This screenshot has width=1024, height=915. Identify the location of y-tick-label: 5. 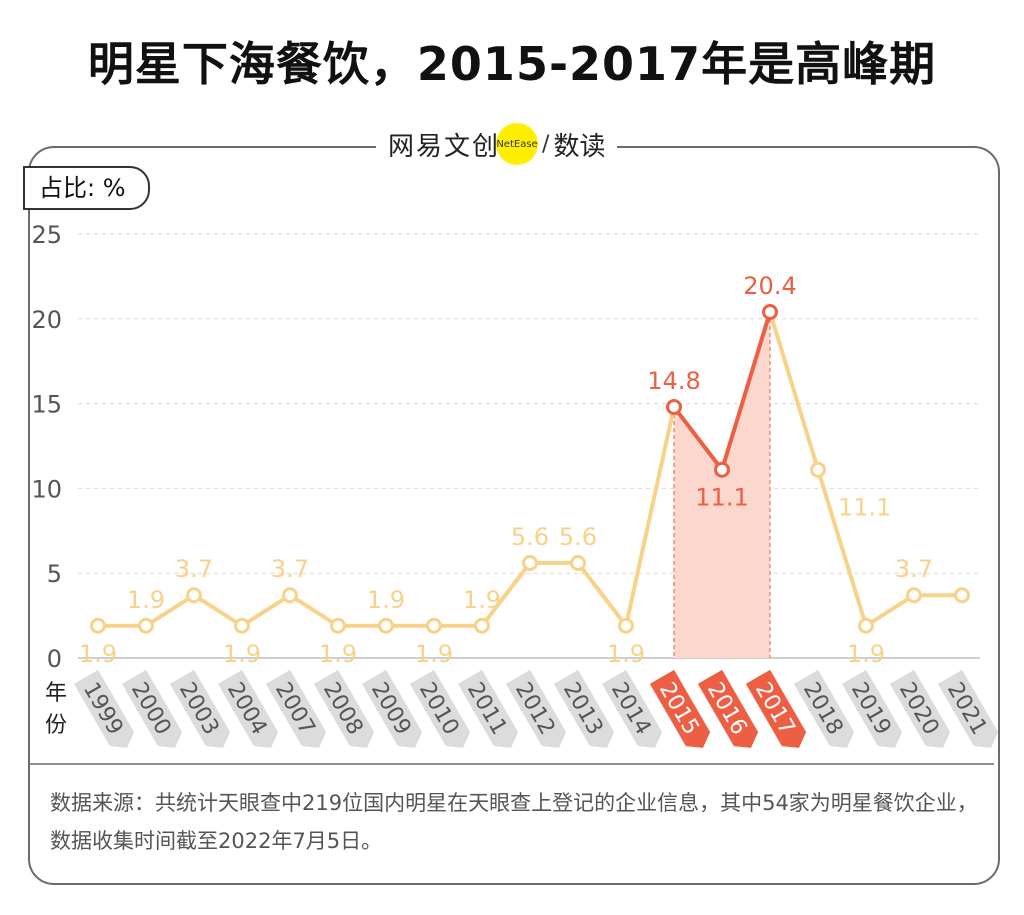
(54, 574).